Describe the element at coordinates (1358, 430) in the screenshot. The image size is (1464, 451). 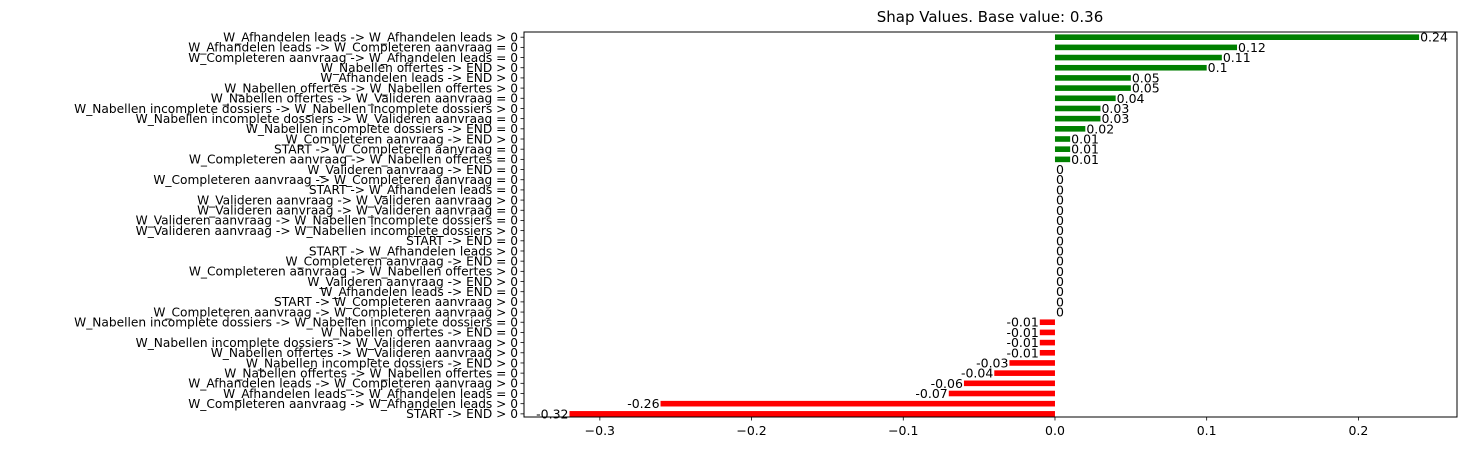
I see `x-tick-label: 0.2` at that location.